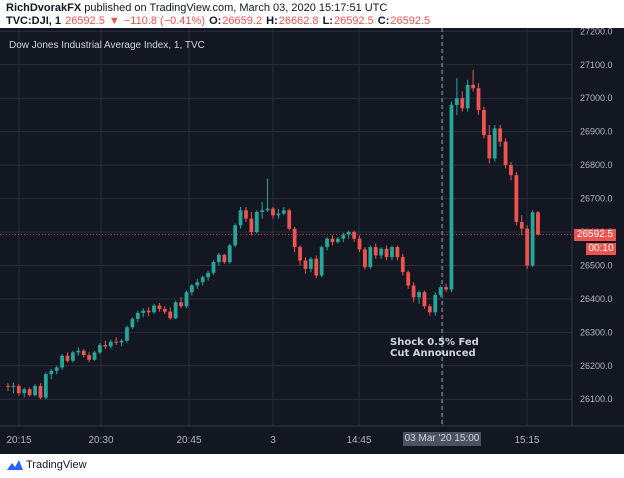  What do you see at coordinates (596, 399) in the screenshot?
I see `y-tick-label: 26100.0` at bounding box center [596, 399].